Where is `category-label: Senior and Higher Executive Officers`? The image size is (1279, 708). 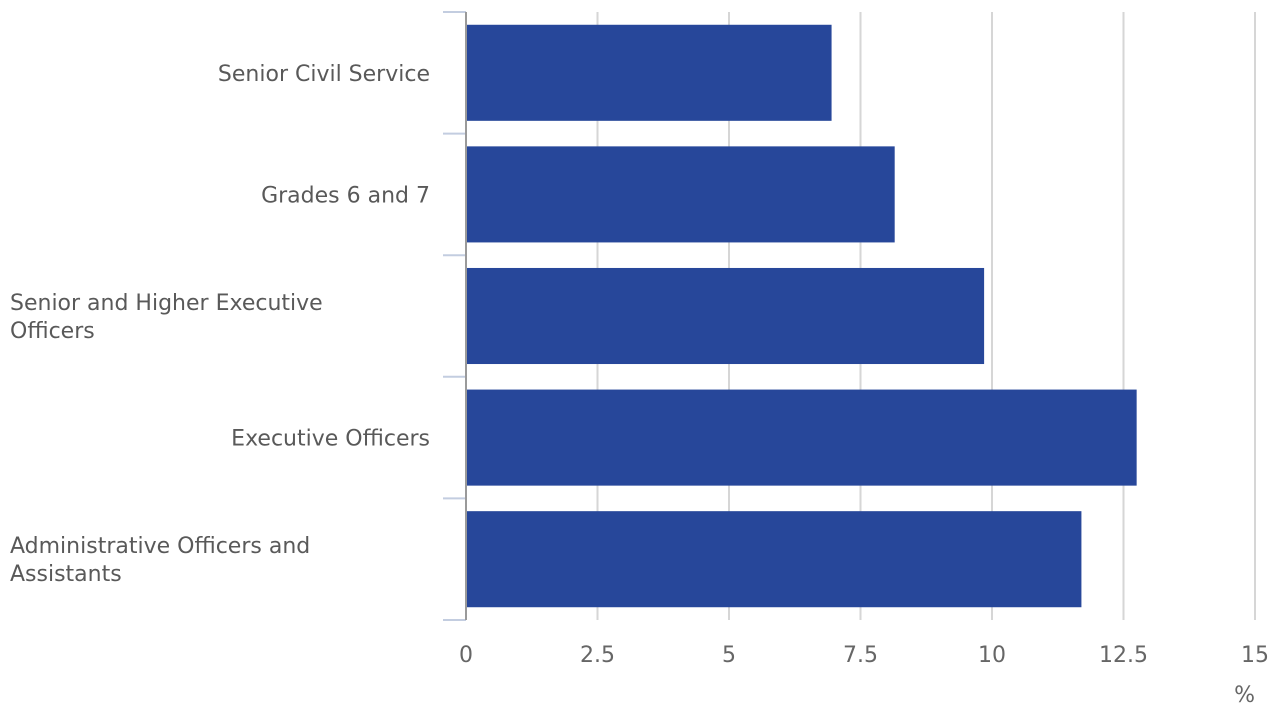 category-label: Senior and Higher Executive Officers is located at coordinates (166, 317).